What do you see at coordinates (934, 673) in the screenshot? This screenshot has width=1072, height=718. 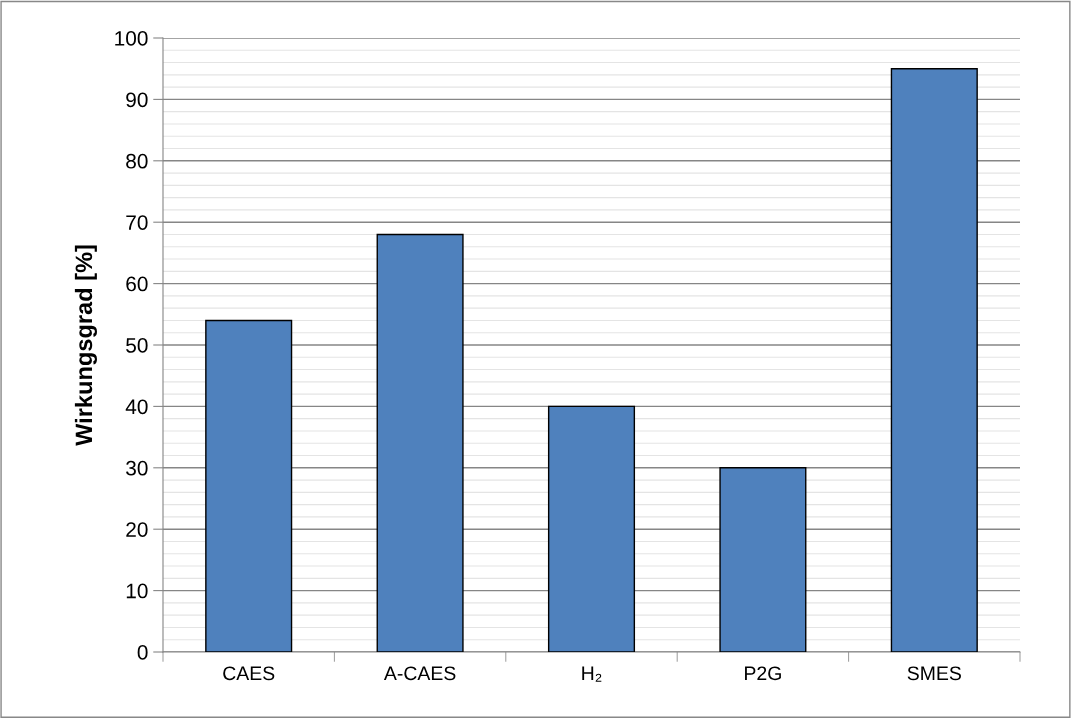 I see `x-tick-label: SMES` at bounding box center [934, 673].